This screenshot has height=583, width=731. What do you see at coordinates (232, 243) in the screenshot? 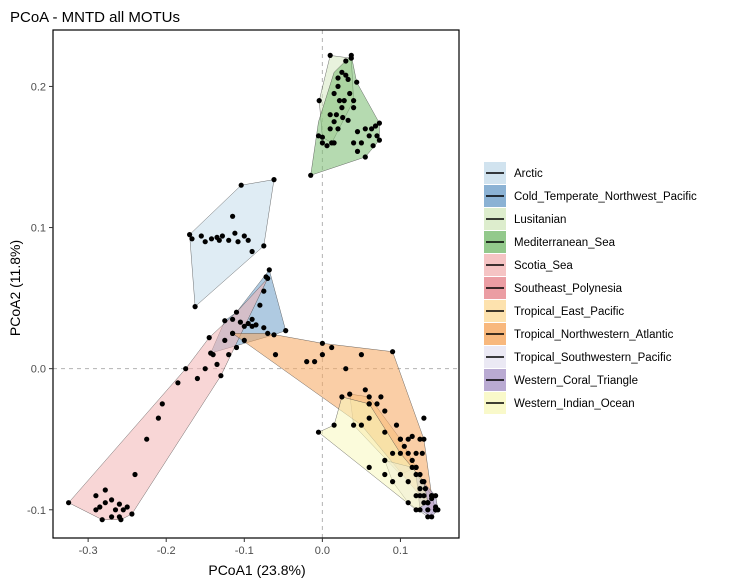
I see `hull-arctic` at bounding box center [232, 243].